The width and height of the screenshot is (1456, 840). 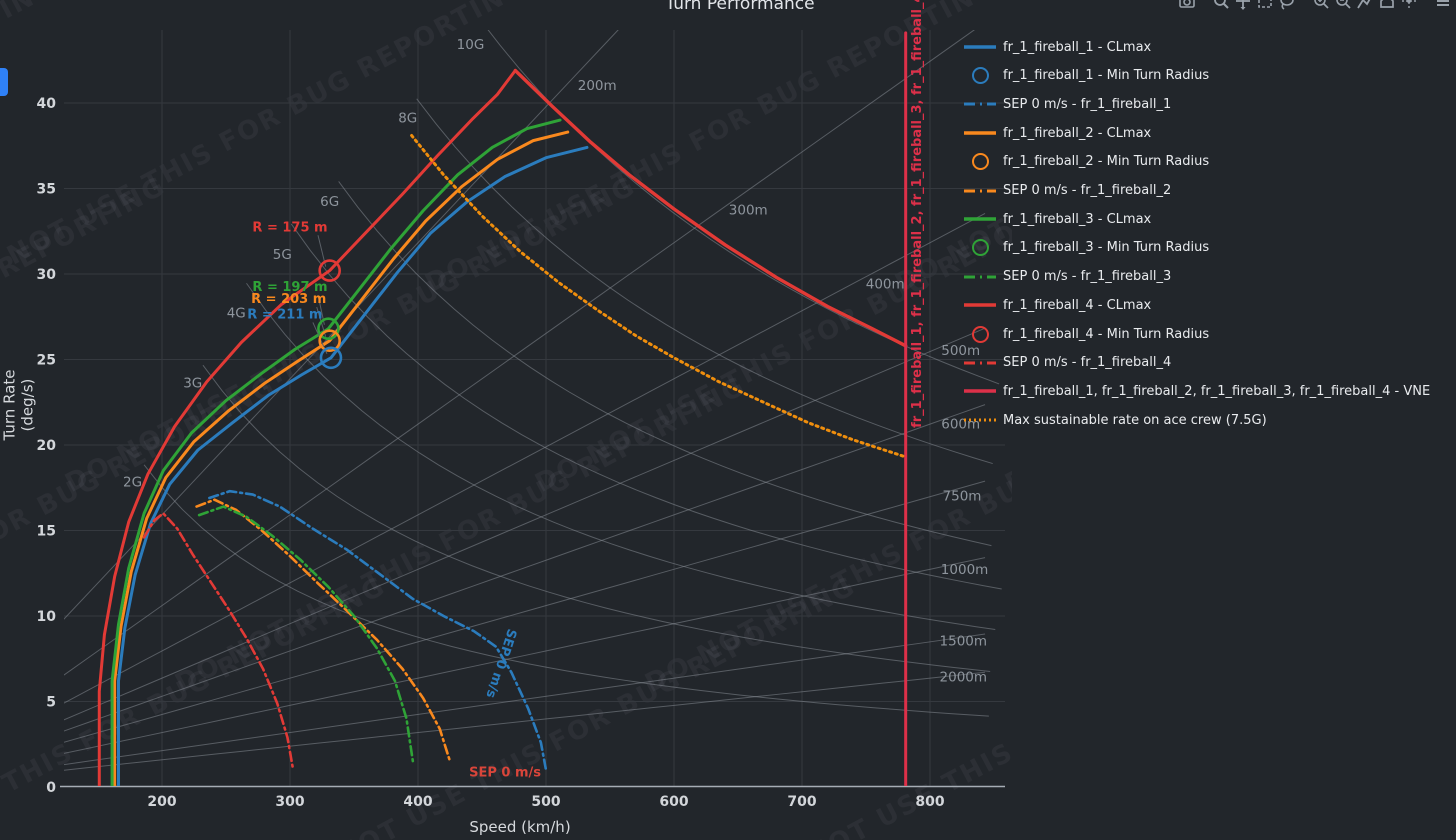 I want to click on x-tick-label: 500, so click(x=545, y=802).